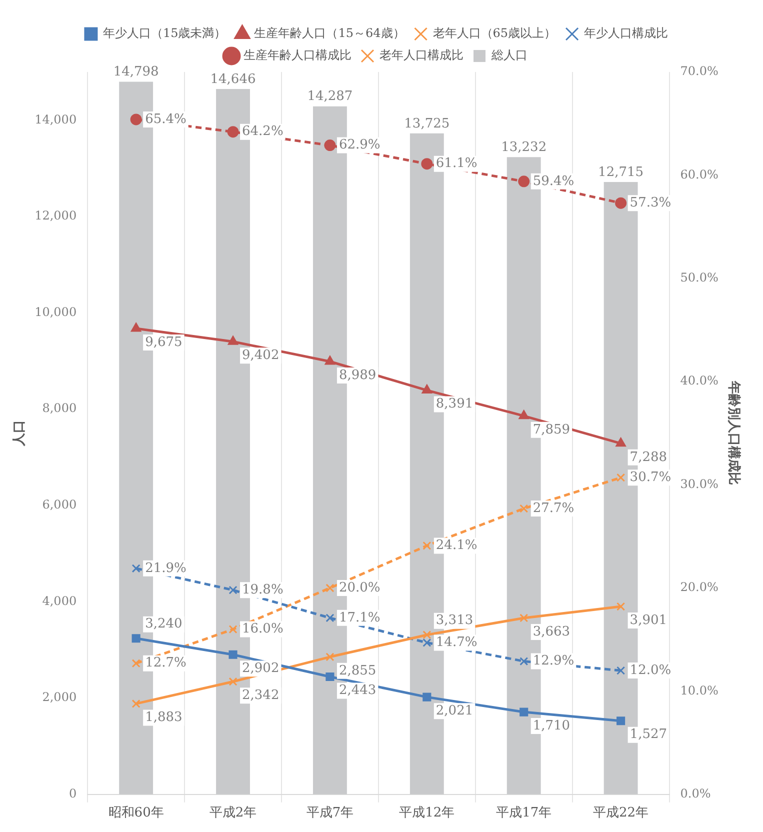  Describe the element at coordinates (298, 55) in the screenshot. I see `legend-label: 生産年齢人口構成比` at that location.